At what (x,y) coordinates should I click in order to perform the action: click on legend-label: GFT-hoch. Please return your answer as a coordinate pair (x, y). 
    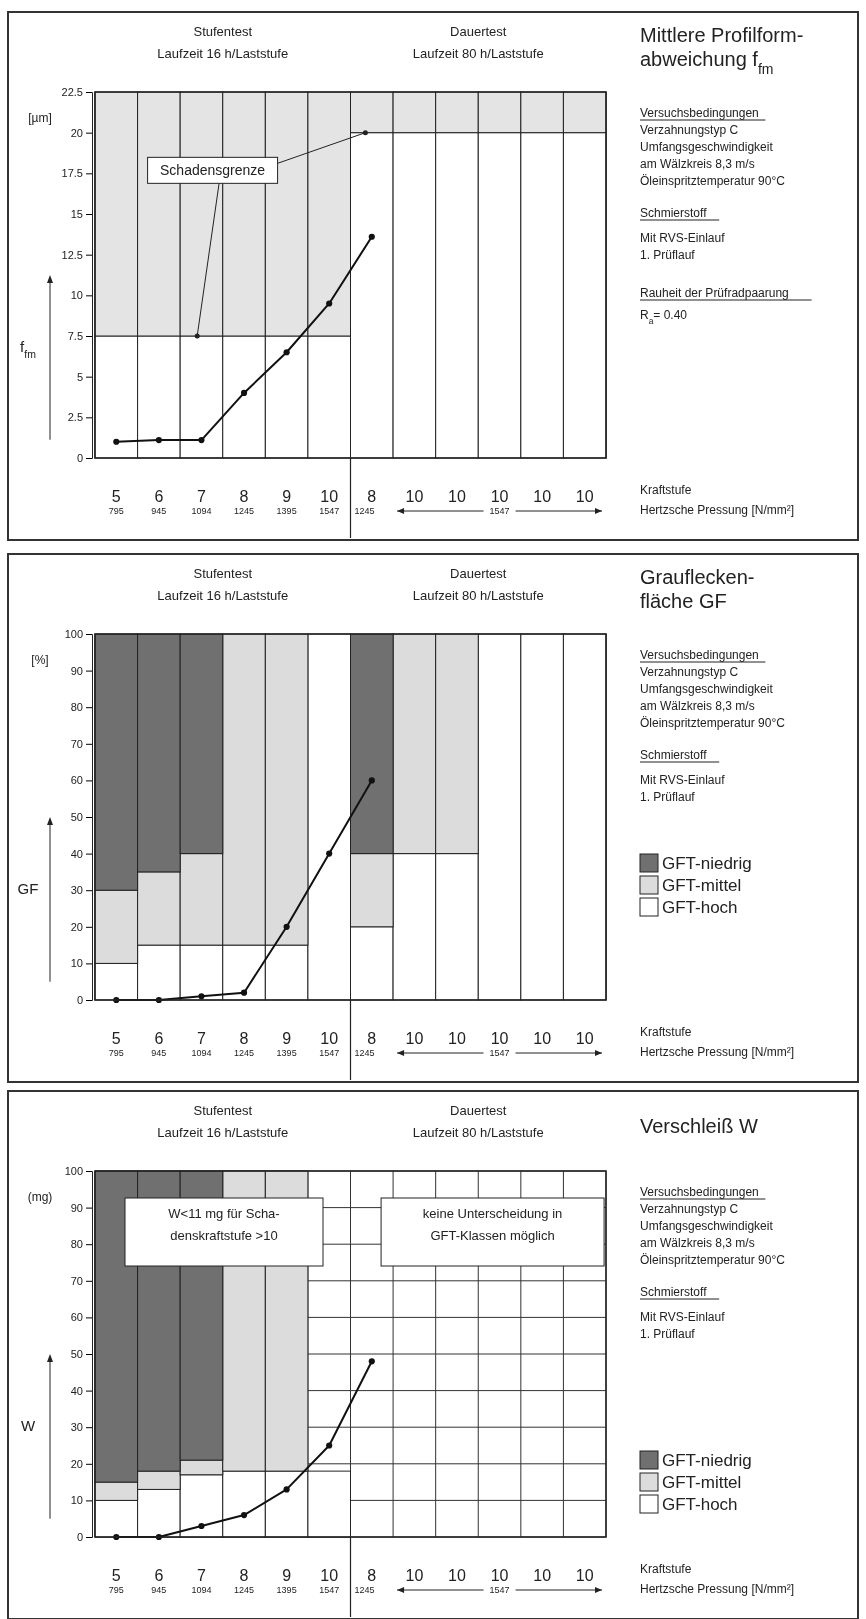
    Looking at the image, I should click on (700, 1504).